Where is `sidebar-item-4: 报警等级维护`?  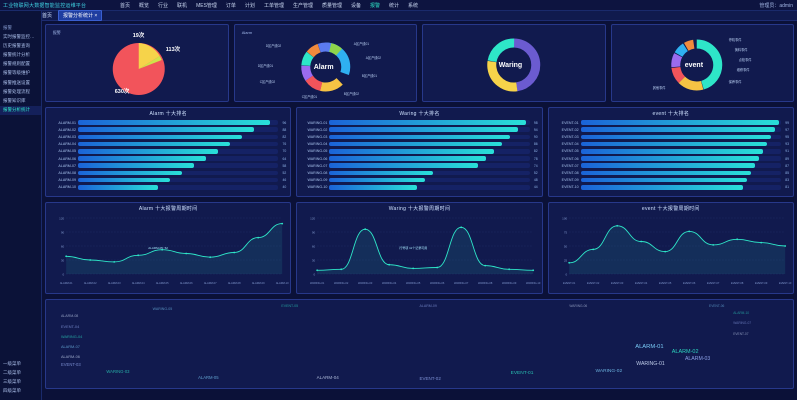
sidebar-item-4: 报警等级维护 is located at coordinates (16, 73).